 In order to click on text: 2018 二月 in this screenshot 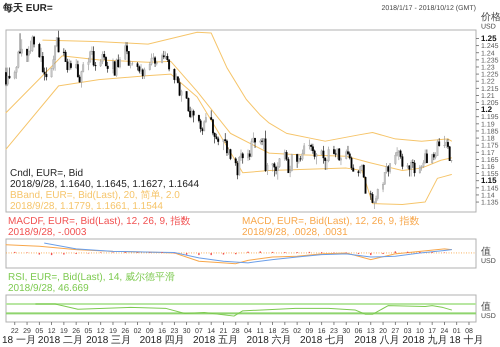, I will do `click(60, 340)`.